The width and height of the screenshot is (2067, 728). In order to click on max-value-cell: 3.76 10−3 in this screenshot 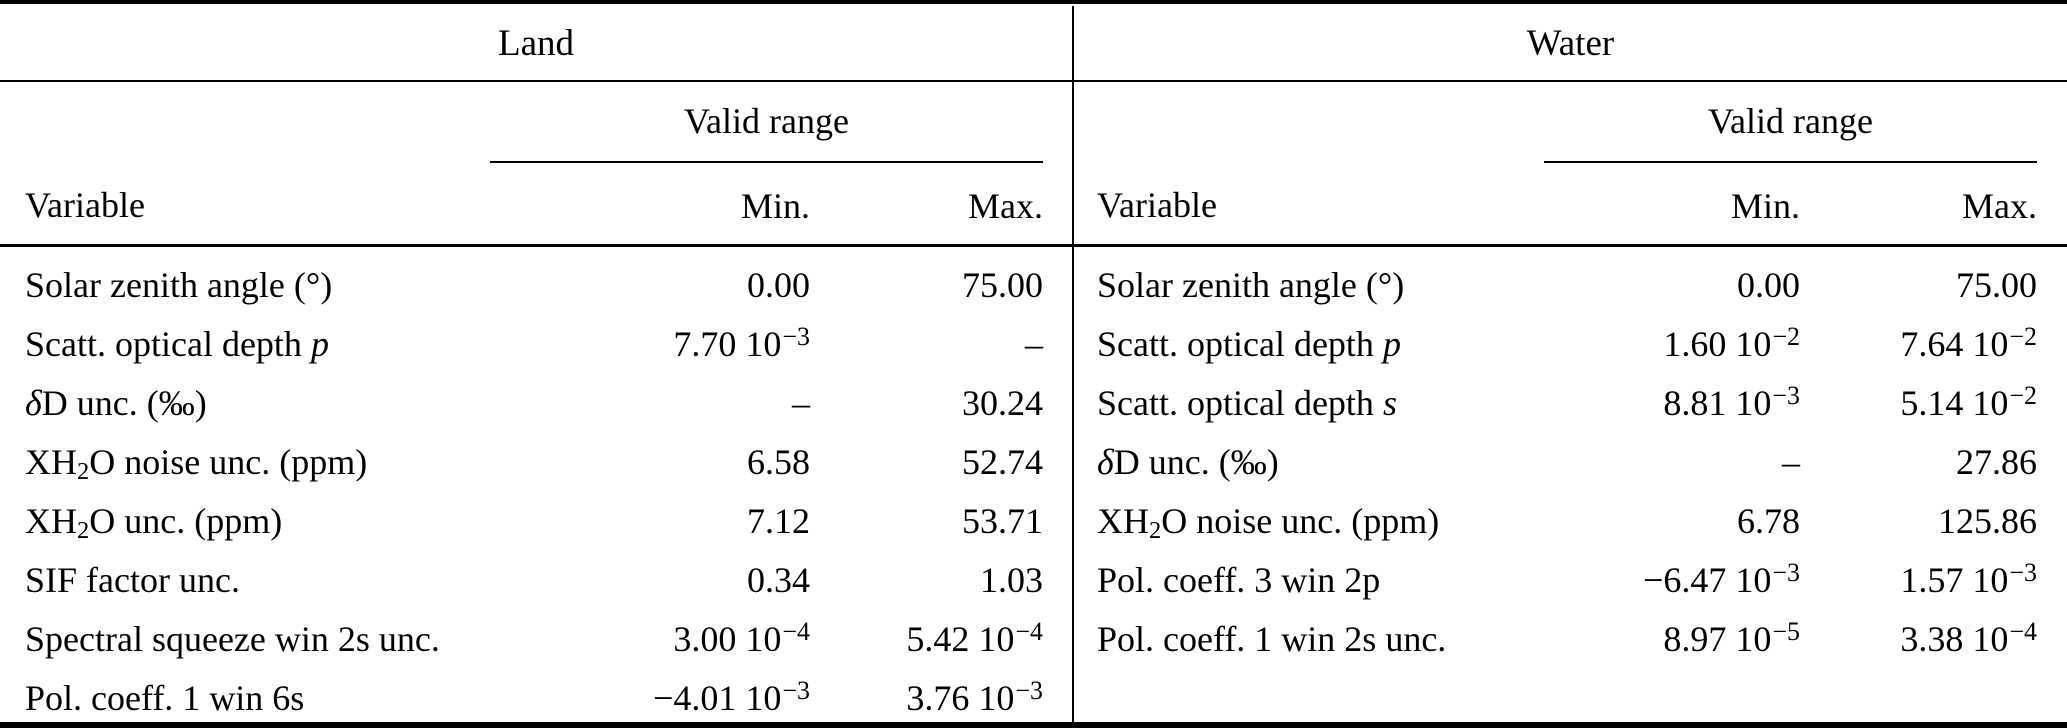, I will do `click(974, 697)`.